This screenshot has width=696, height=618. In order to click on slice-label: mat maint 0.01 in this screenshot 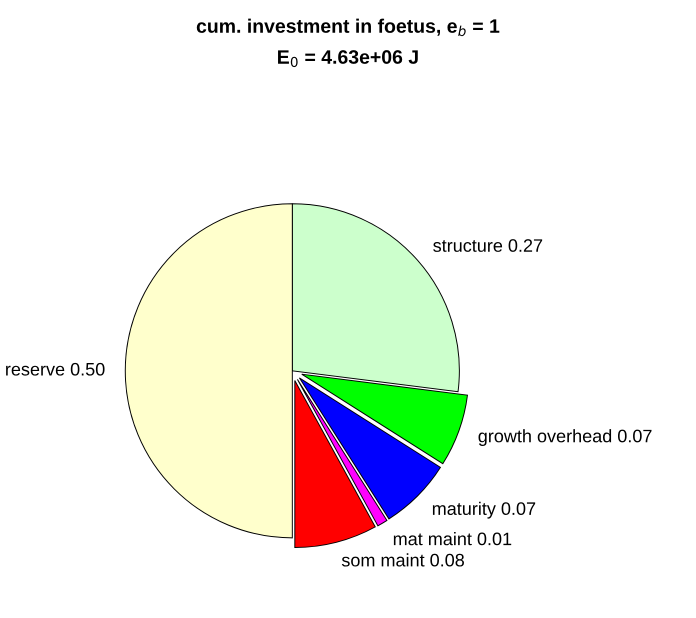, I will do `click(453, 539)`.